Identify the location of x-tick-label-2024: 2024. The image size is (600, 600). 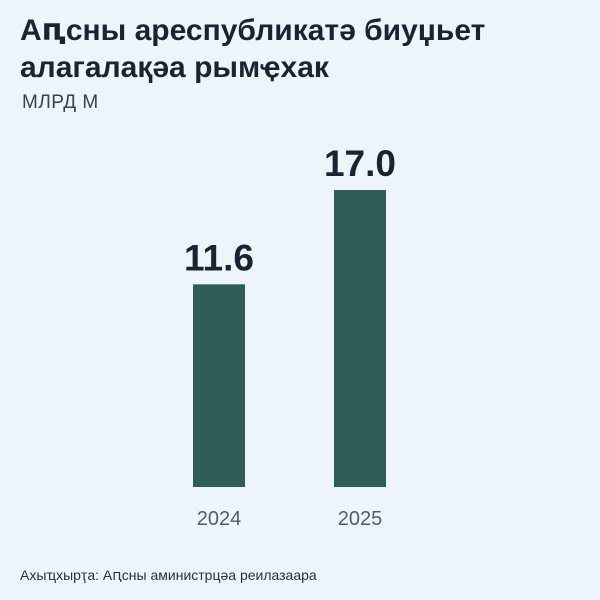
(219, 519).